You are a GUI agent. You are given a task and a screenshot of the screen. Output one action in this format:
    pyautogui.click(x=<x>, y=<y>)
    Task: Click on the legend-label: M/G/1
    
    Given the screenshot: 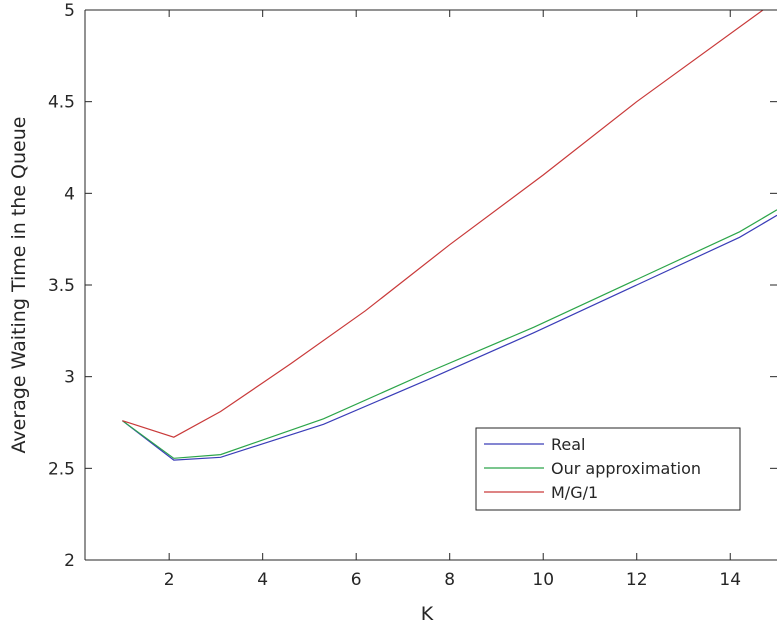 What is the action you would take?
    pyautogui.click(x=574, y=492)
    